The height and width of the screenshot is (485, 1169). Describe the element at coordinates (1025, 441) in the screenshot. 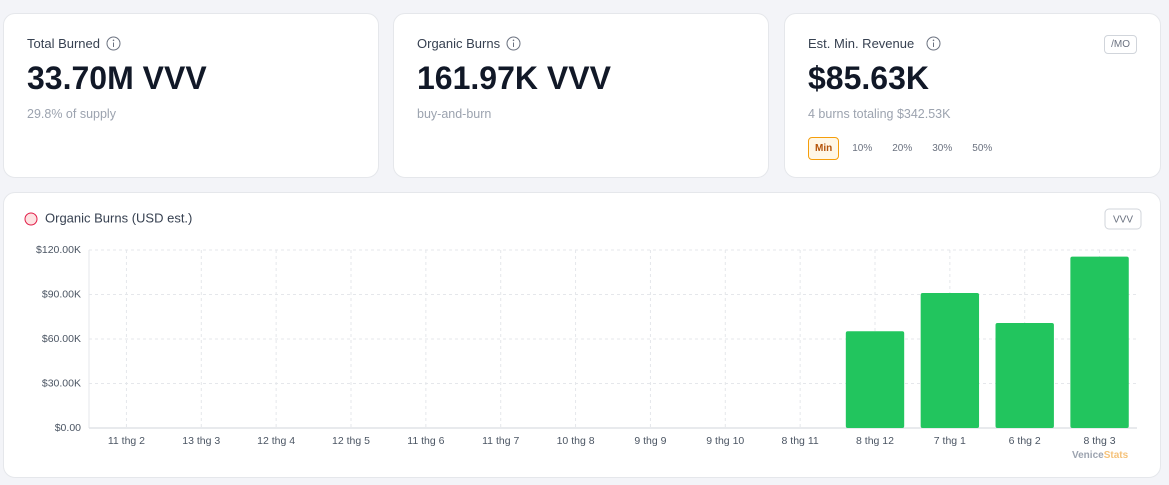

I see `x-tick-label: 6 thg 2` at that location.